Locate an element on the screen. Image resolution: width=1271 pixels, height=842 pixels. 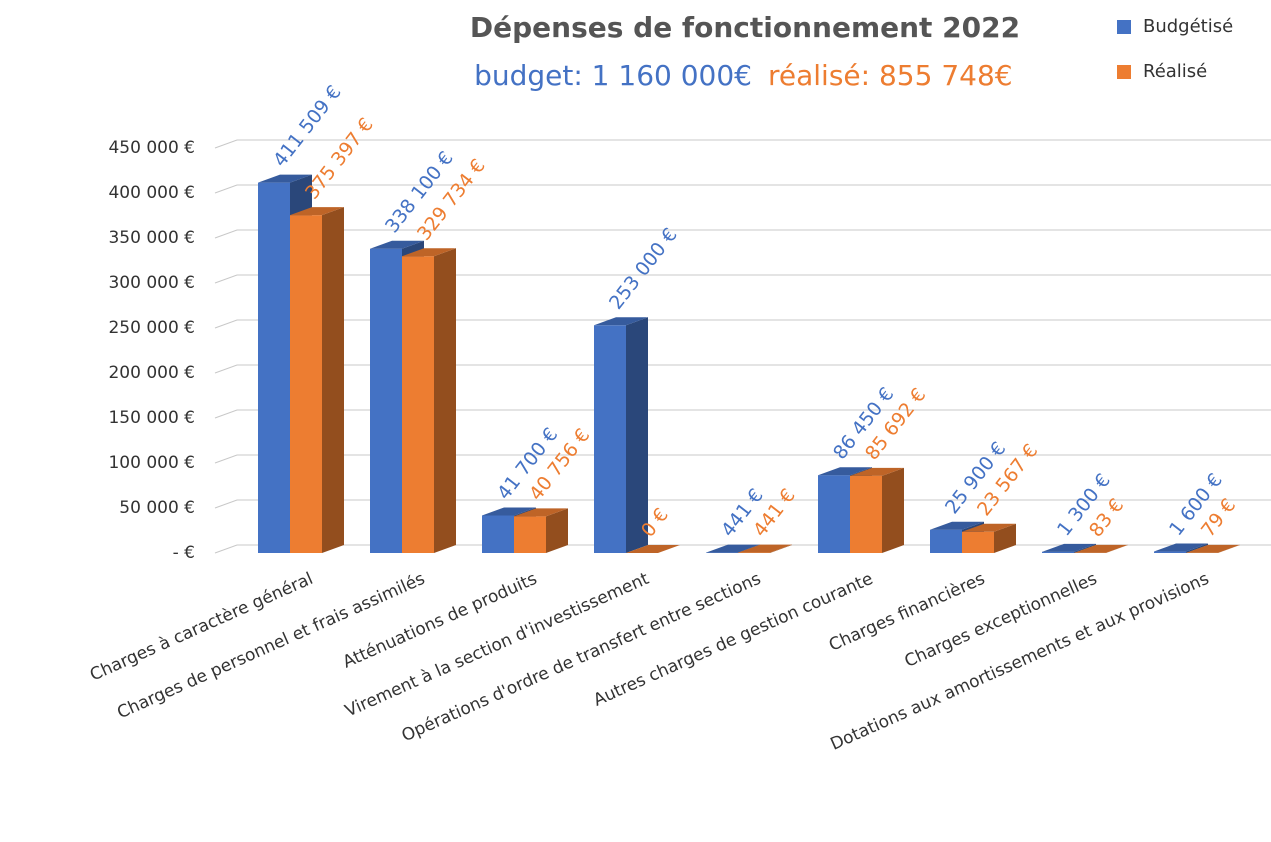
y-tick-label: 50 000 € is located at coordinates (157, 508).